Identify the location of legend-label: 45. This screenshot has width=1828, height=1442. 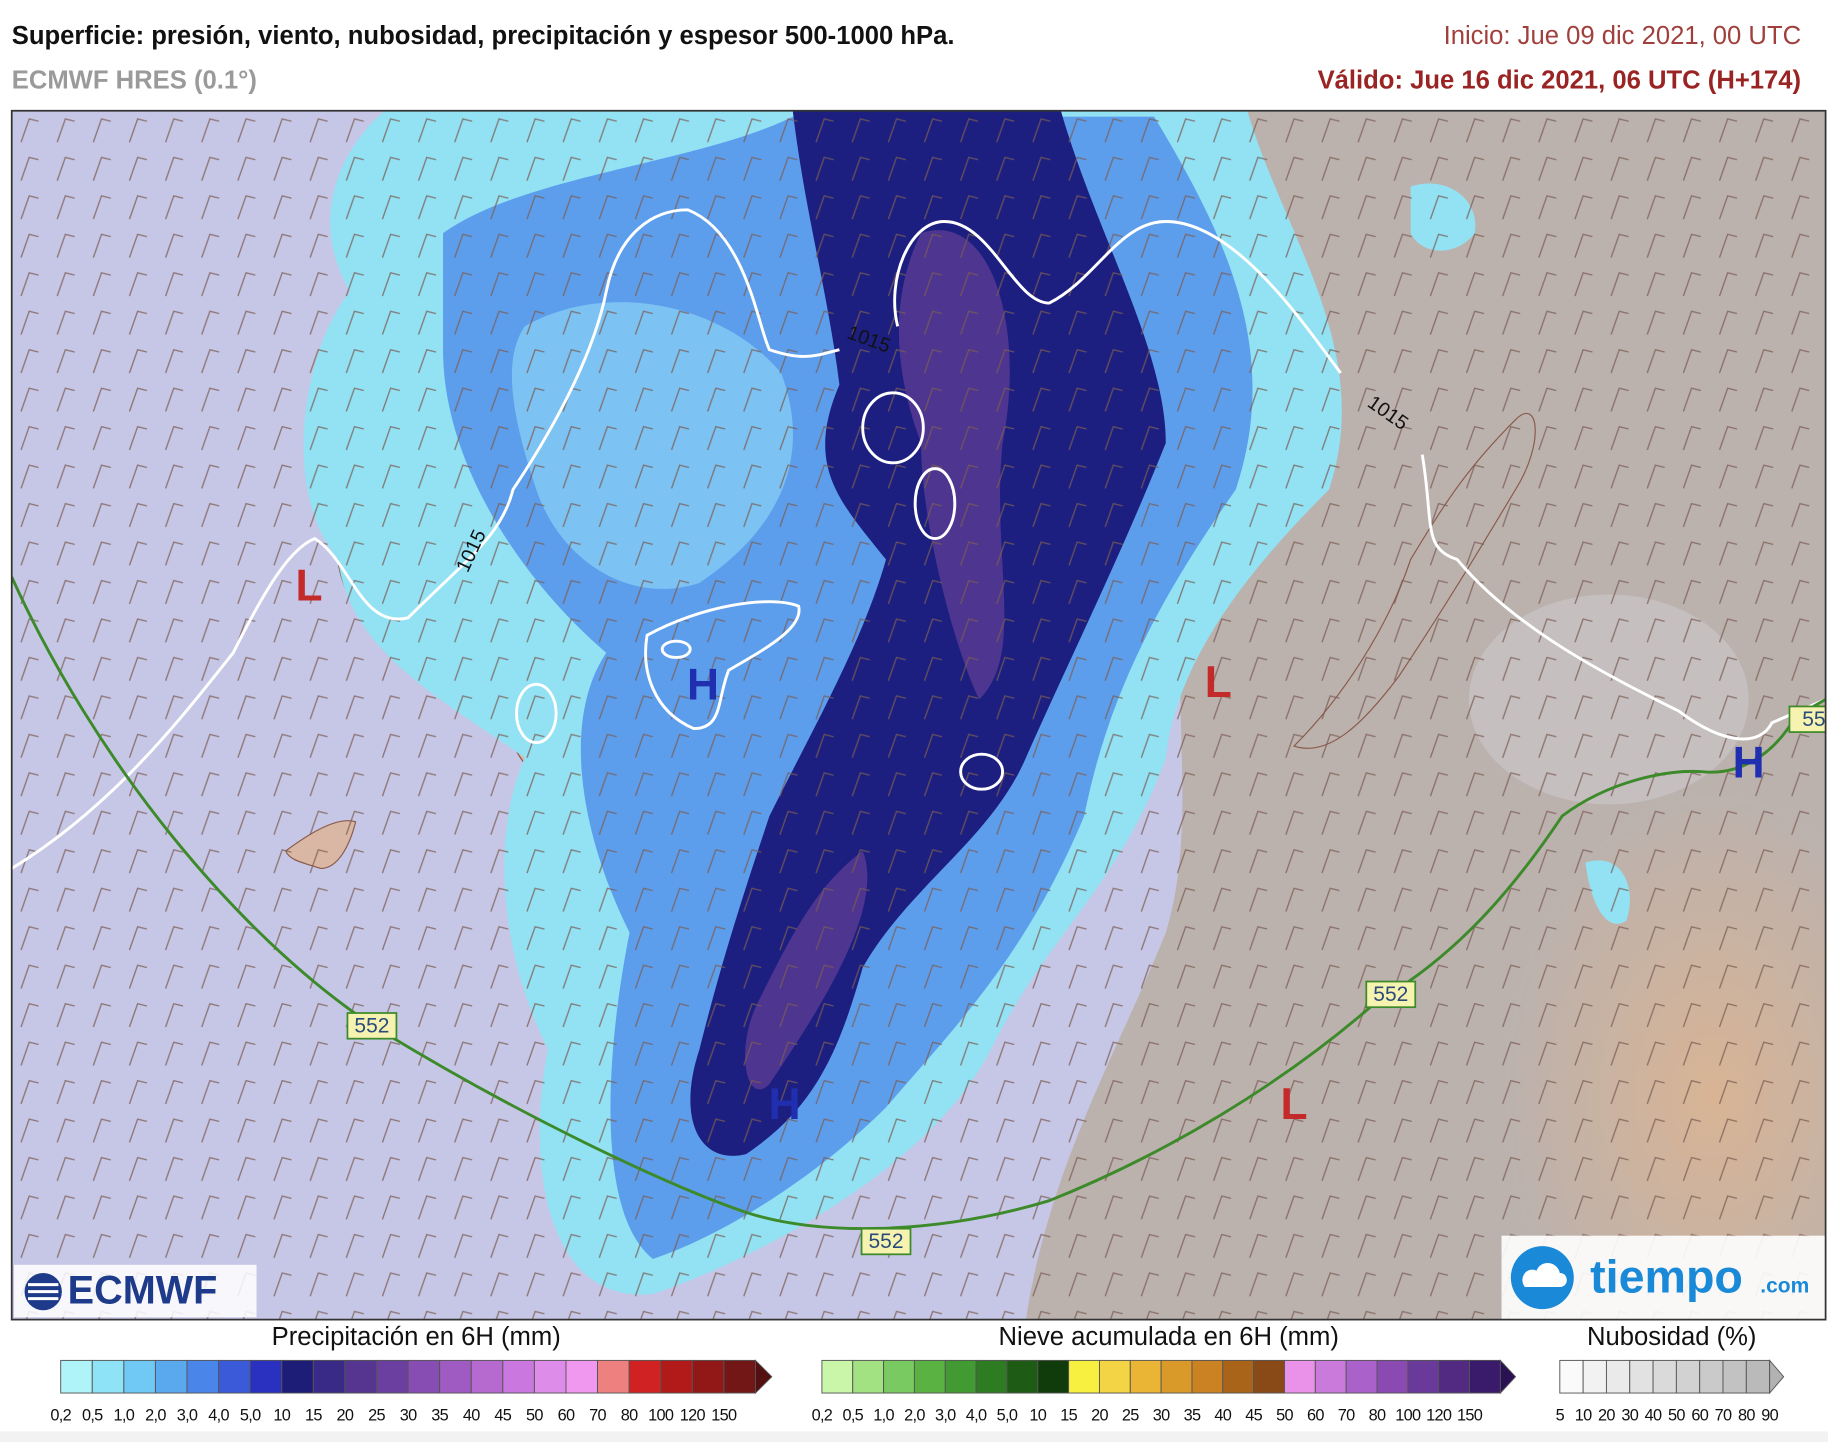
(1253, 1416).